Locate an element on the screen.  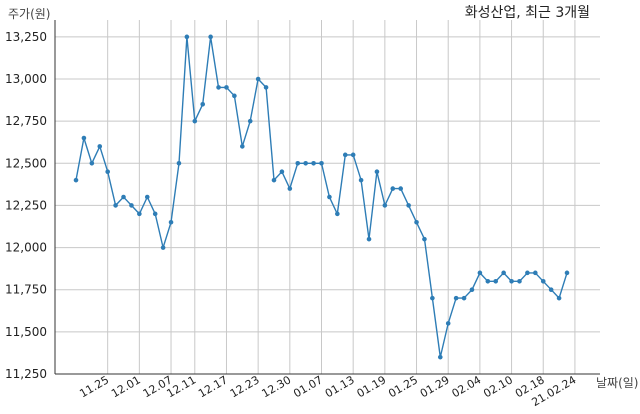
x-tick-label: 12.23 is located at coordinates (245, 386).